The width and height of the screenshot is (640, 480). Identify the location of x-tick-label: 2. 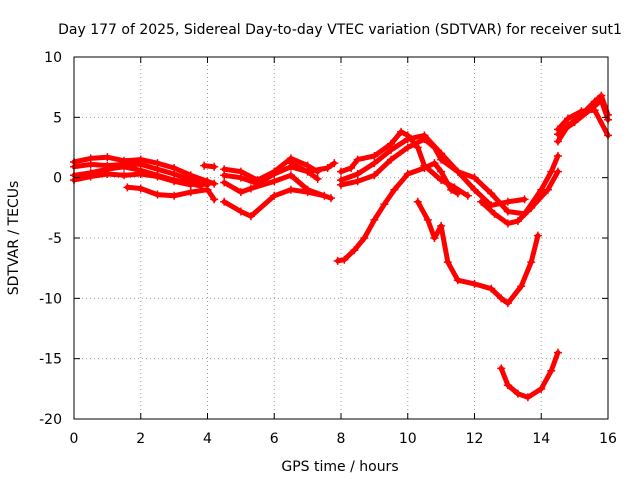
(140, 439).